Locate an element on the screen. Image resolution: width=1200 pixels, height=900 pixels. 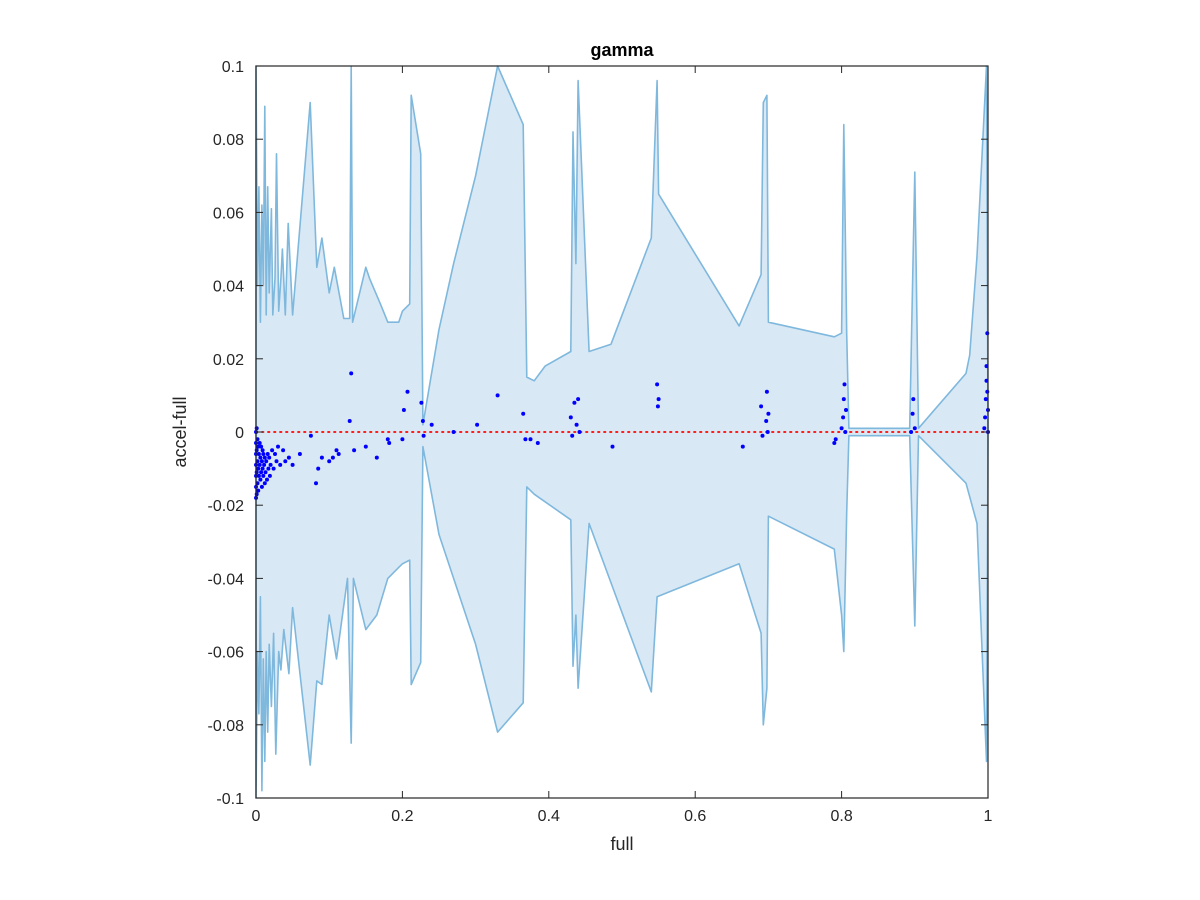
data-points is located at coordinates (622, 415).